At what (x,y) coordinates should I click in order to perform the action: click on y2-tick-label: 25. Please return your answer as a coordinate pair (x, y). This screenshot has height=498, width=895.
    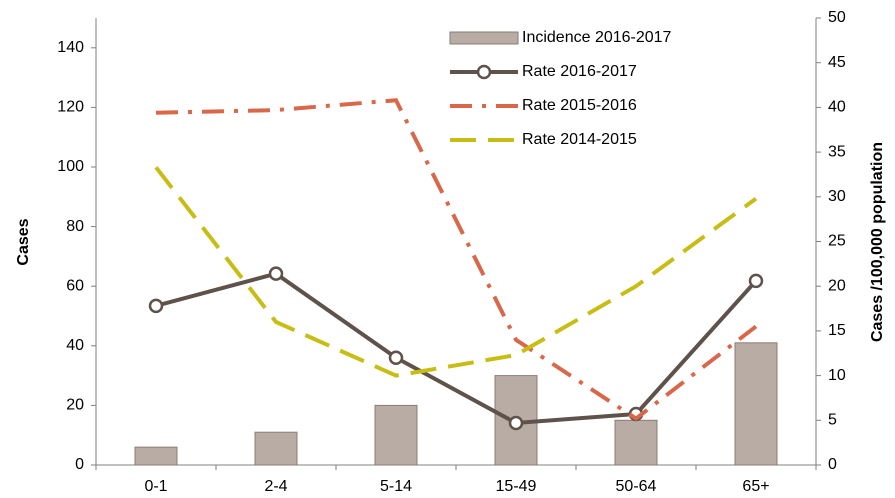
    Looking at the image, I should click on (837, 241).